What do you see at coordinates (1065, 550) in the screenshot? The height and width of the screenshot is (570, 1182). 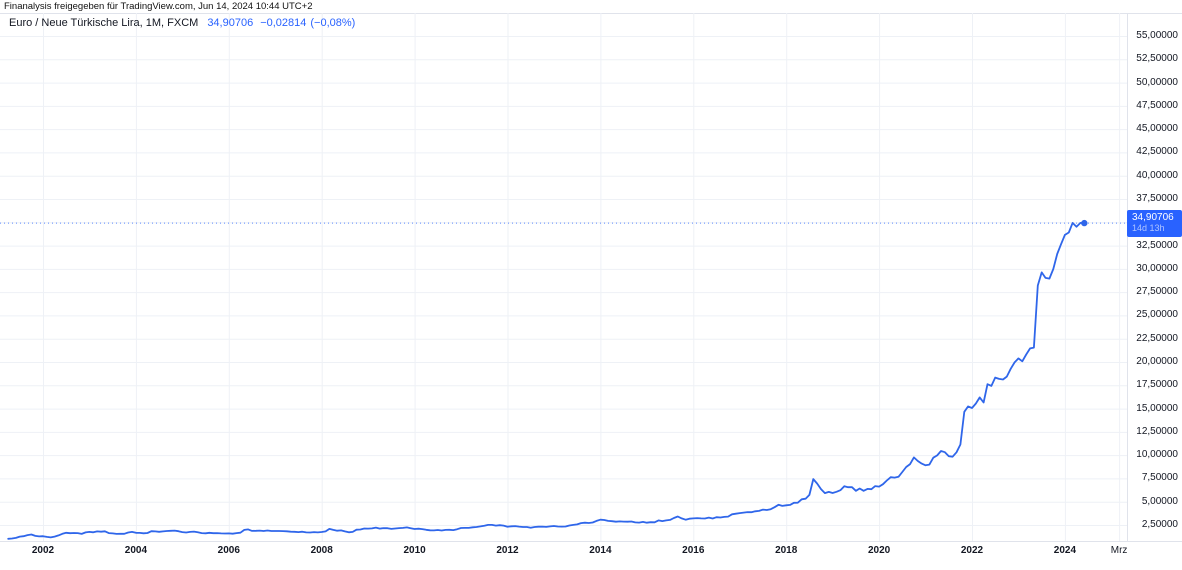 I see `time-scale-label: 2024` at bounding box center [1065, 550].